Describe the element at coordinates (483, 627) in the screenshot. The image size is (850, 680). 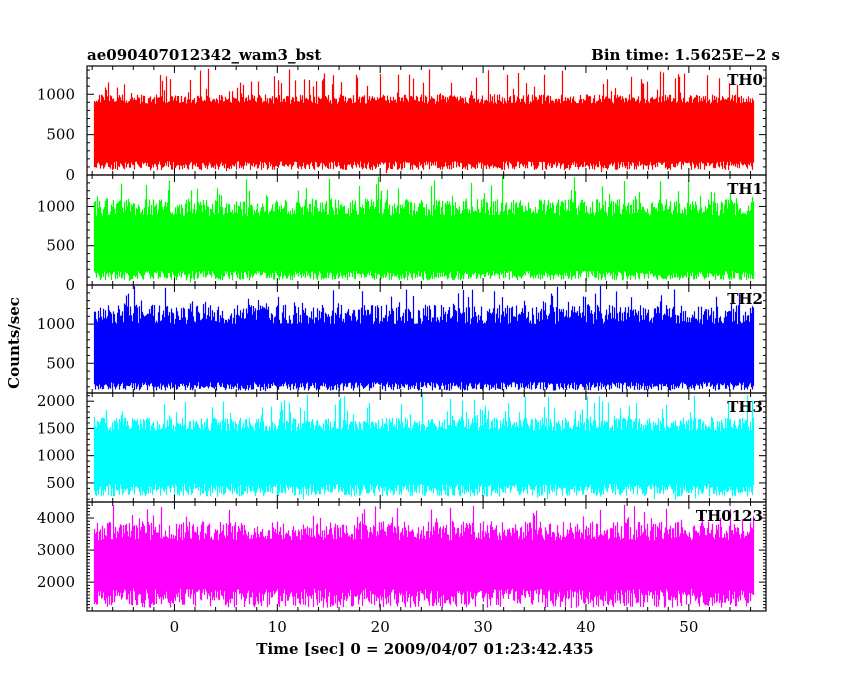
I see `x-tick-label: 30` at that location.